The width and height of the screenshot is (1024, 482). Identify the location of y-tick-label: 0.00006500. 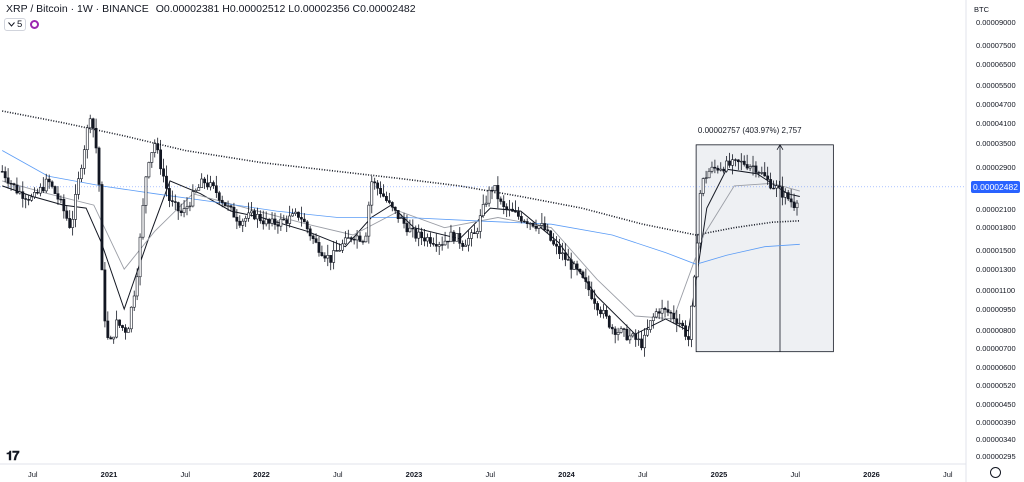
(996, 64).